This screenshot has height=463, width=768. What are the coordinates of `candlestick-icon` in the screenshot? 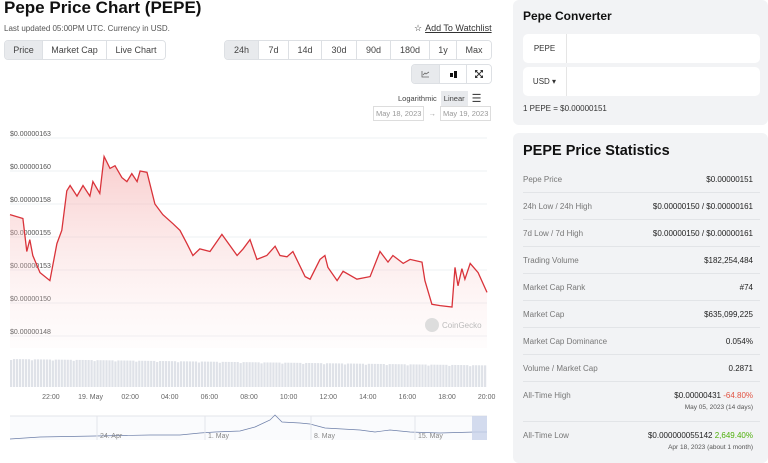 It's located at (453, 74).